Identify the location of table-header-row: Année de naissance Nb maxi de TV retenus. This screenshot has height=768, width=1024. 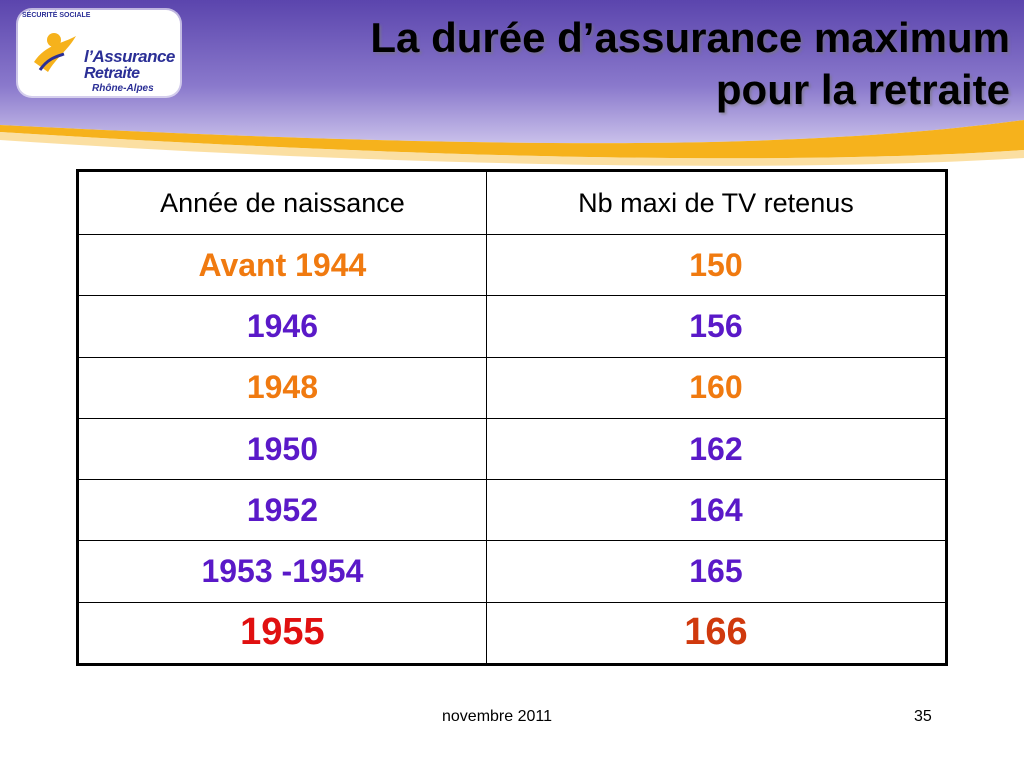
(512, 202).